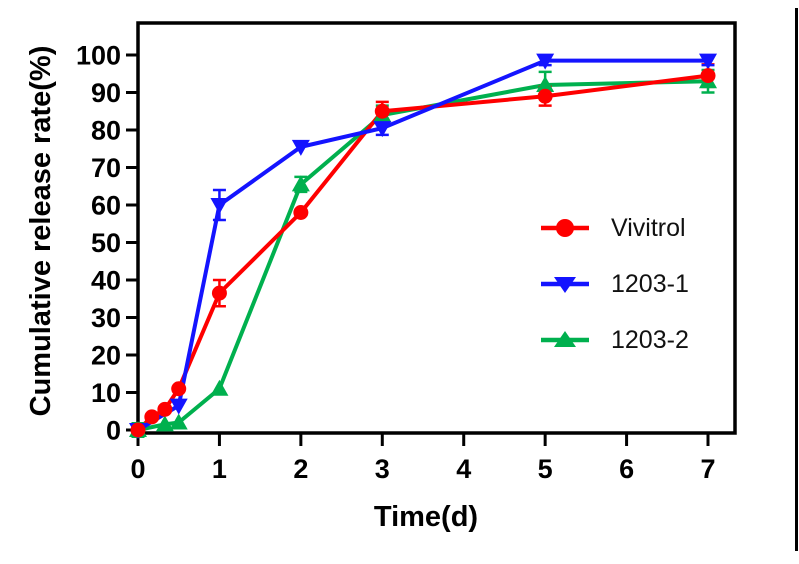 The image size is (799, 564). Describe the element at coordinates (106, 168) in the screenshot. I see `y-tick-label: 70` at that location.